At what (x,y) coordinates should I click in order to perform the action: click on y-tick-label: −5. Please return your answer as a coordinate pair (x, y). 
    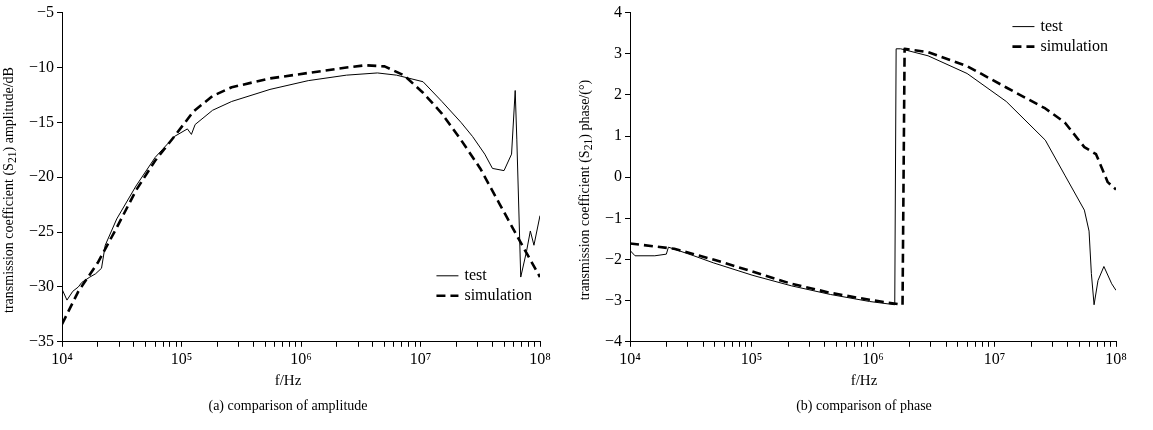
    Looking at the image, I should click on (45, 11).